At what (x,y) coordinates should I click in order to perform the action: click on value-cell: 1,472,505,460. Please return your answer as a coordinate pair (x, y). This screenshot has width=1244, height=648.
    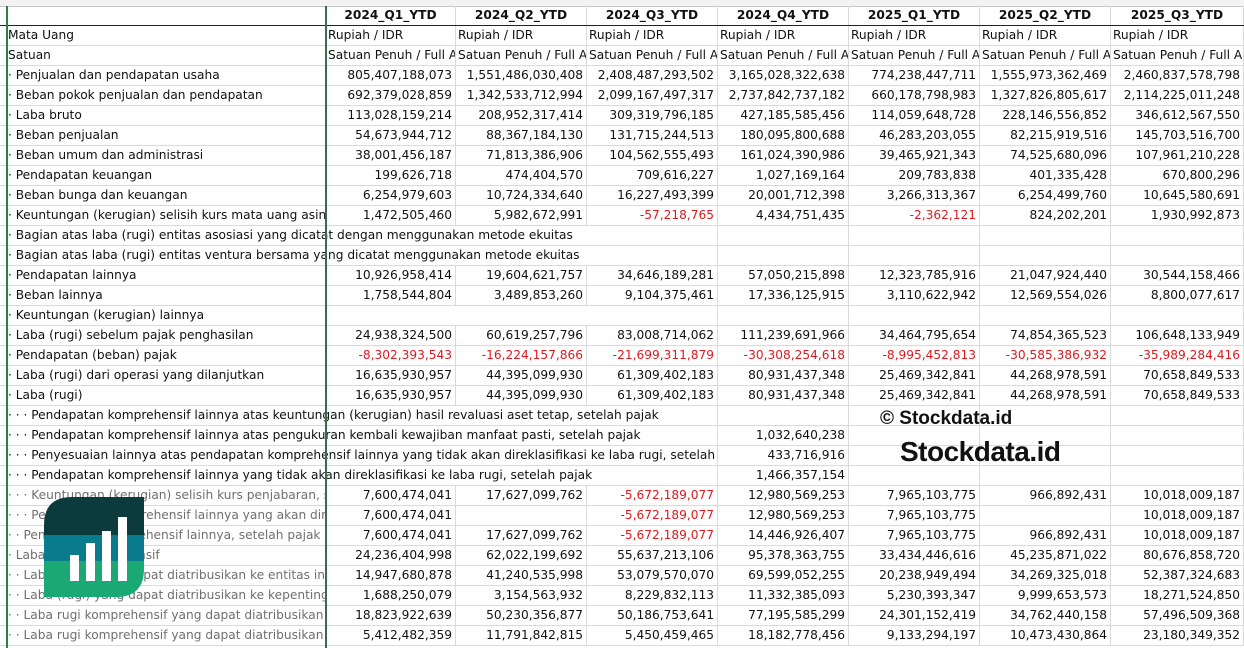
    Looking at the image, I should click on (391, 215).